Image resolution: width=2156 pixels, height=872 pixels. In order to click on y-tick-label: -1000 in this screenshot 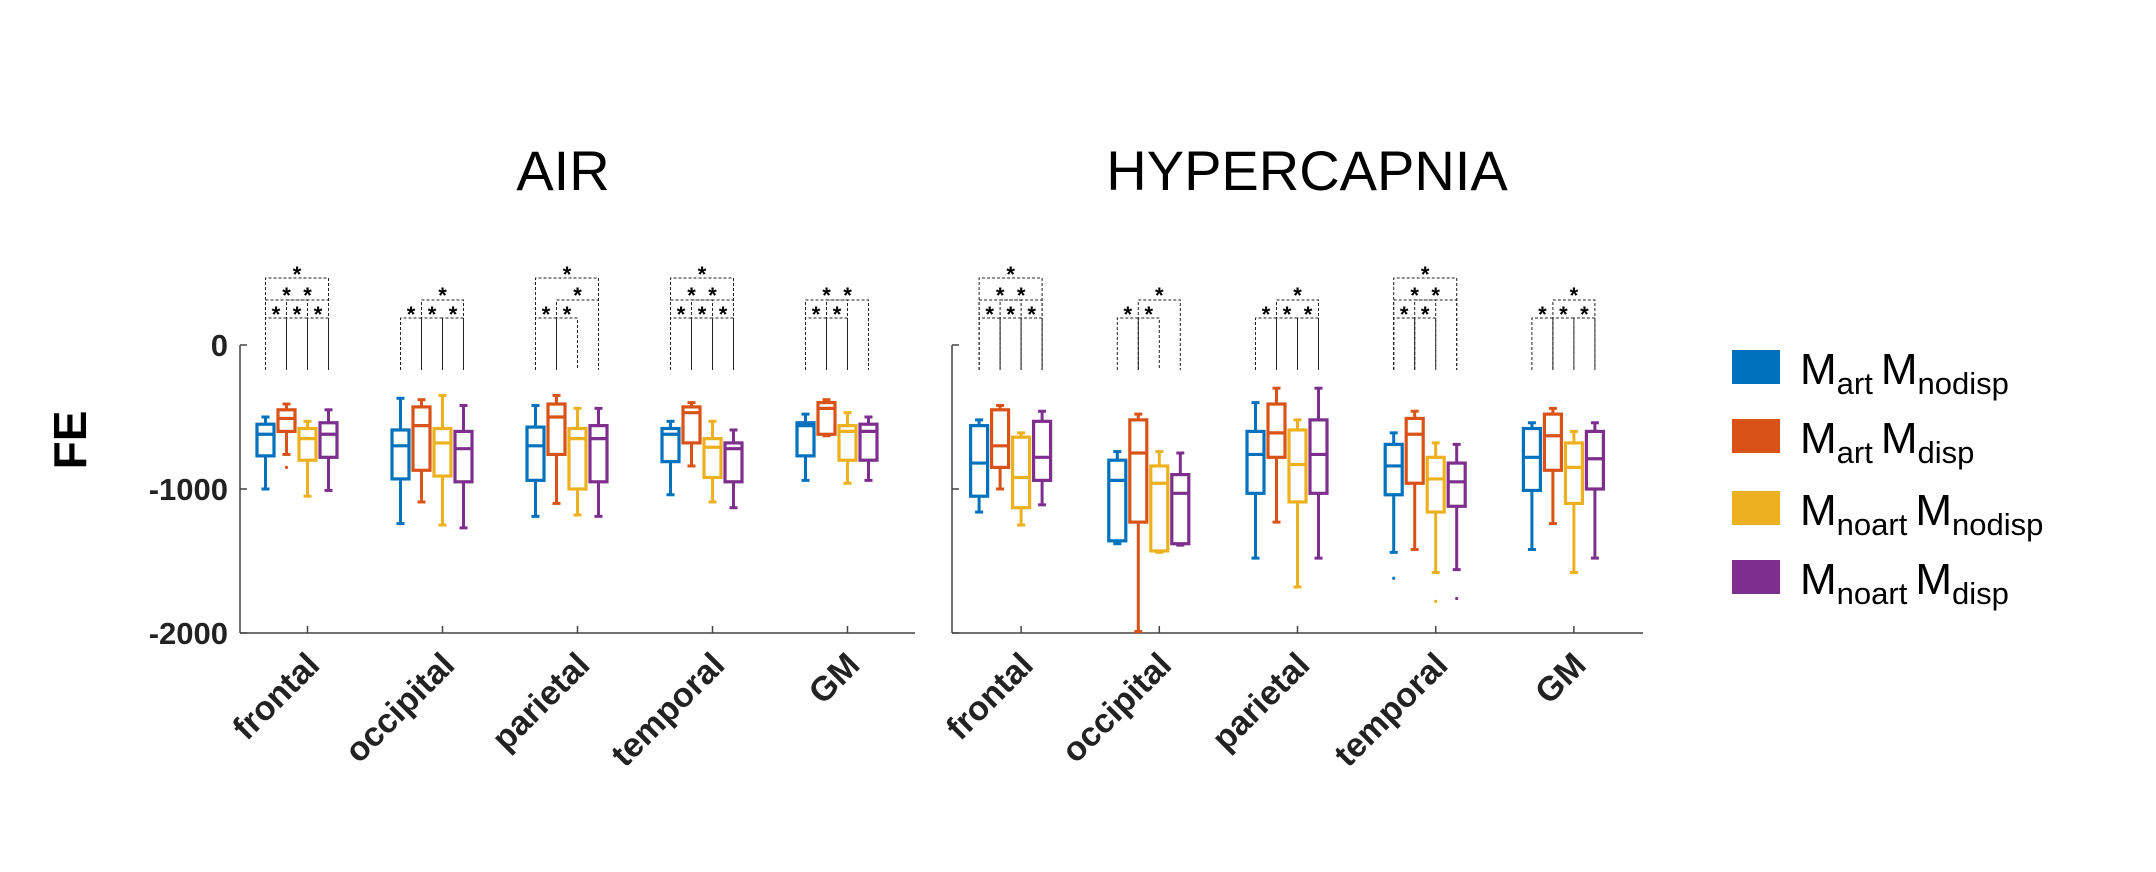, I will do `click(188, 489)`.